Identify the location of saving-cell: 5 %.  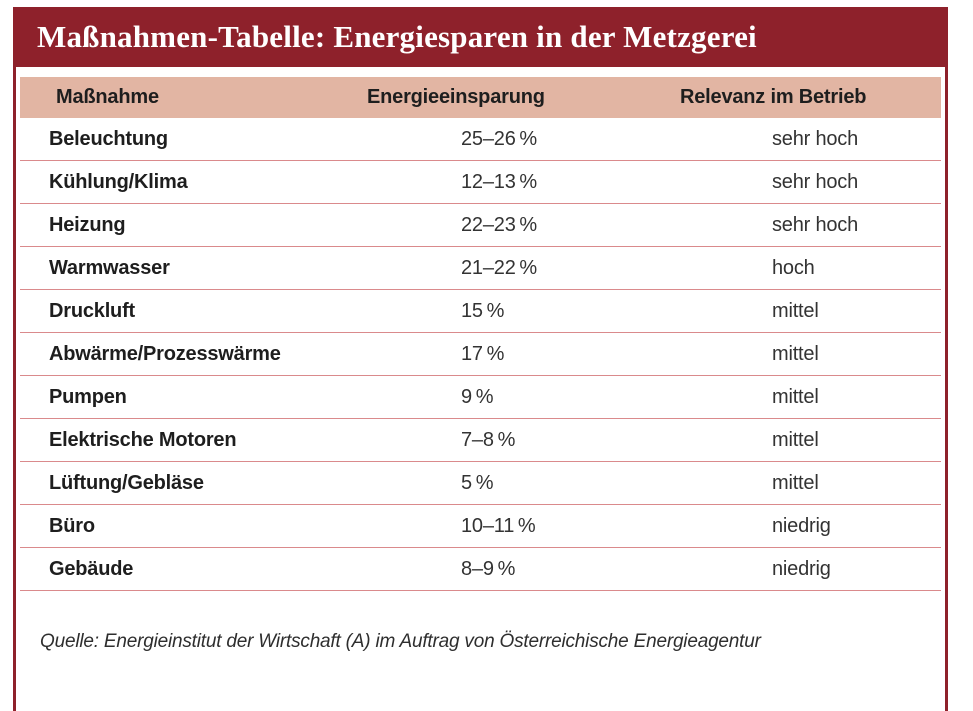
(477, 482).